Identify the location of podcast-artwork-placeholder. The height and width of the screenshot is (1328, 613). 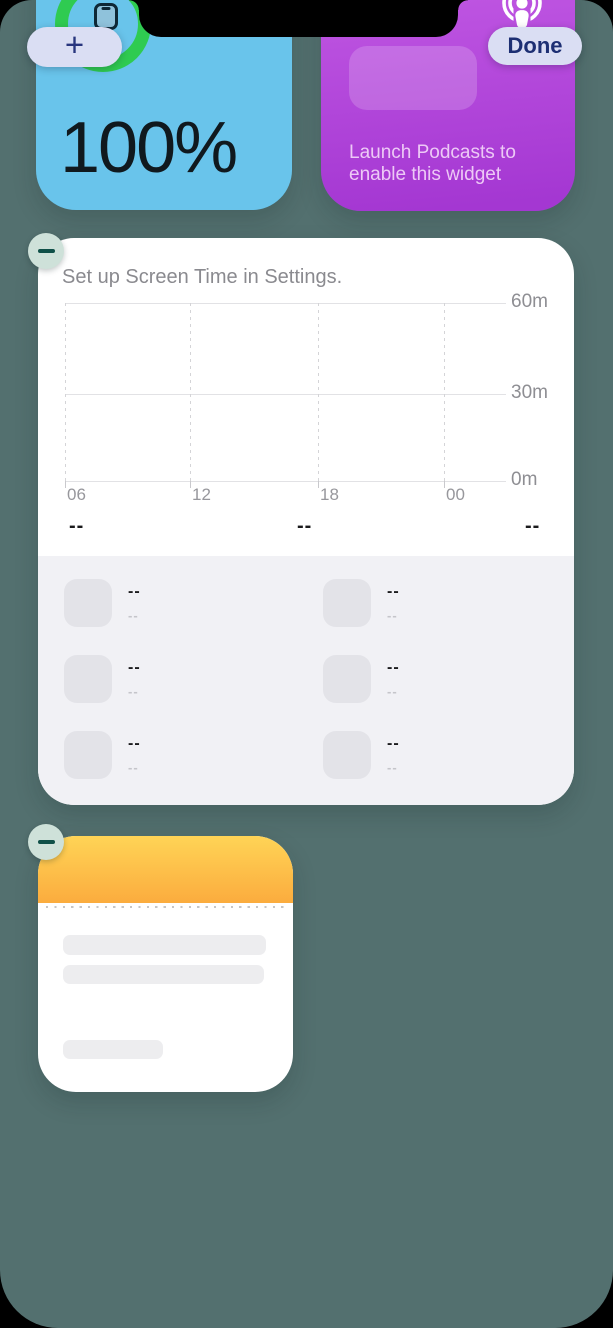
(413, 78).